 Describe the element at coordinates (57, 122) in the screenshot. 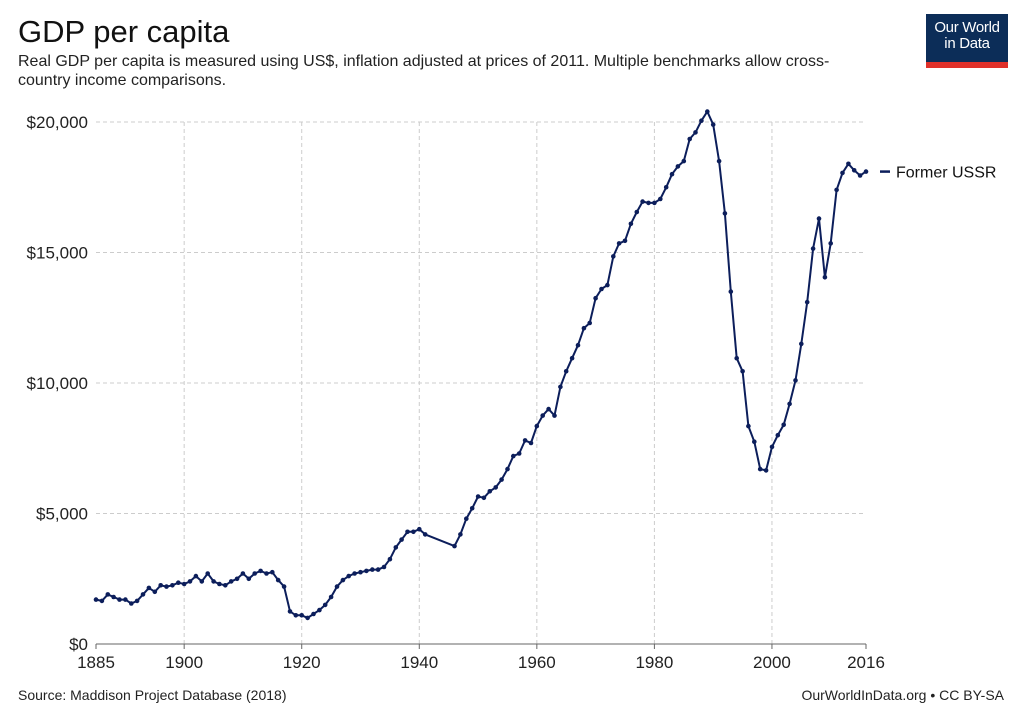

I see `y-tick-label: $20,000` at that location.